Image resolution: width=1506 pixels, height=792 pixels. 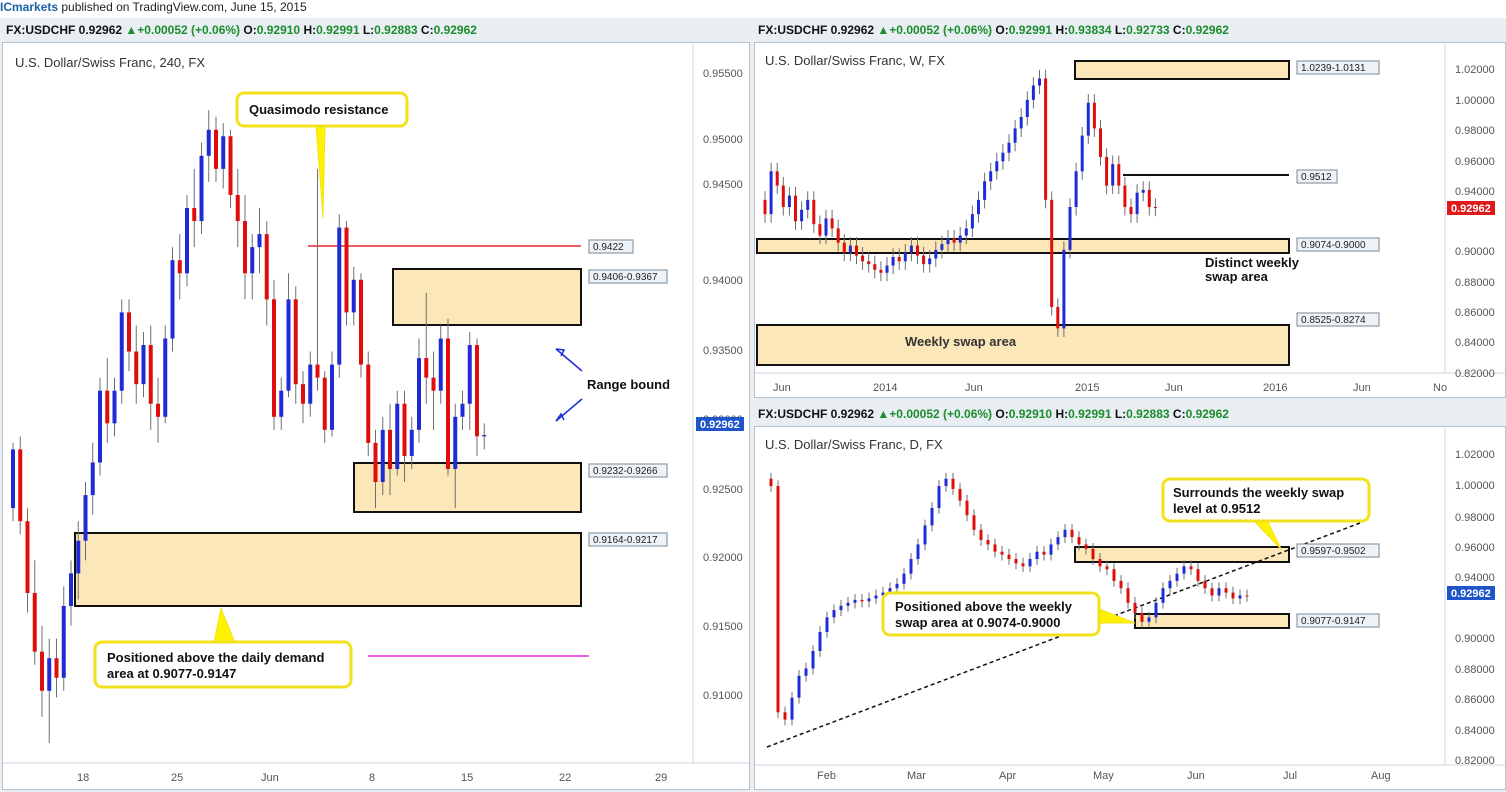 I want to click on daily-candles, so click(x=1009, y=599).